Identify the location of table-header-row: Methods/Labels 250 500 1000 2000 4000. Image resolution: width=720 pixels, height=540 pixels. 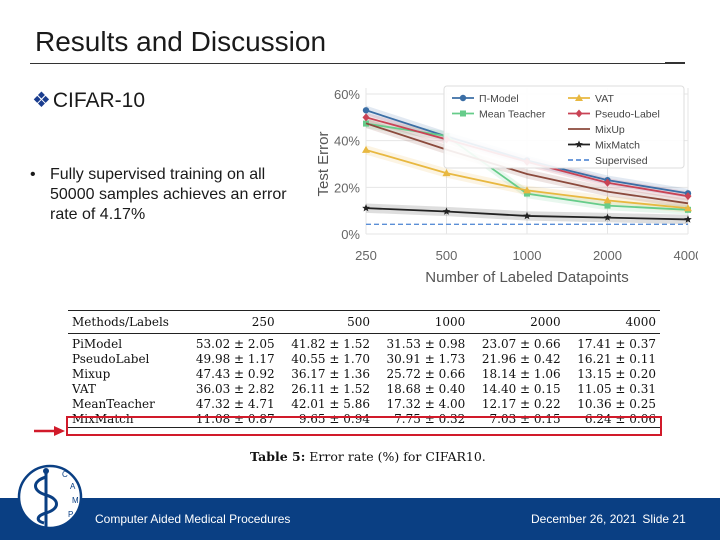
(364, 322).